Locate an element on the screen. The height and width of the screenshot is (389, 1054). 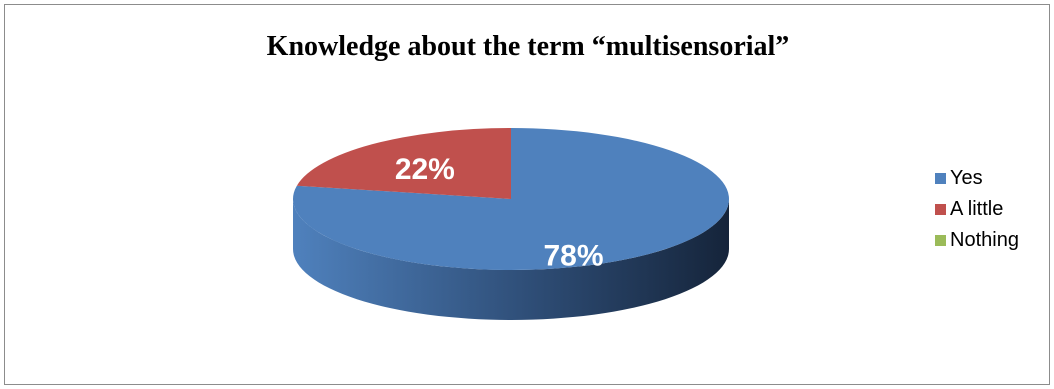
data-label-a-little: 22% is located at coordinates (425, 169).